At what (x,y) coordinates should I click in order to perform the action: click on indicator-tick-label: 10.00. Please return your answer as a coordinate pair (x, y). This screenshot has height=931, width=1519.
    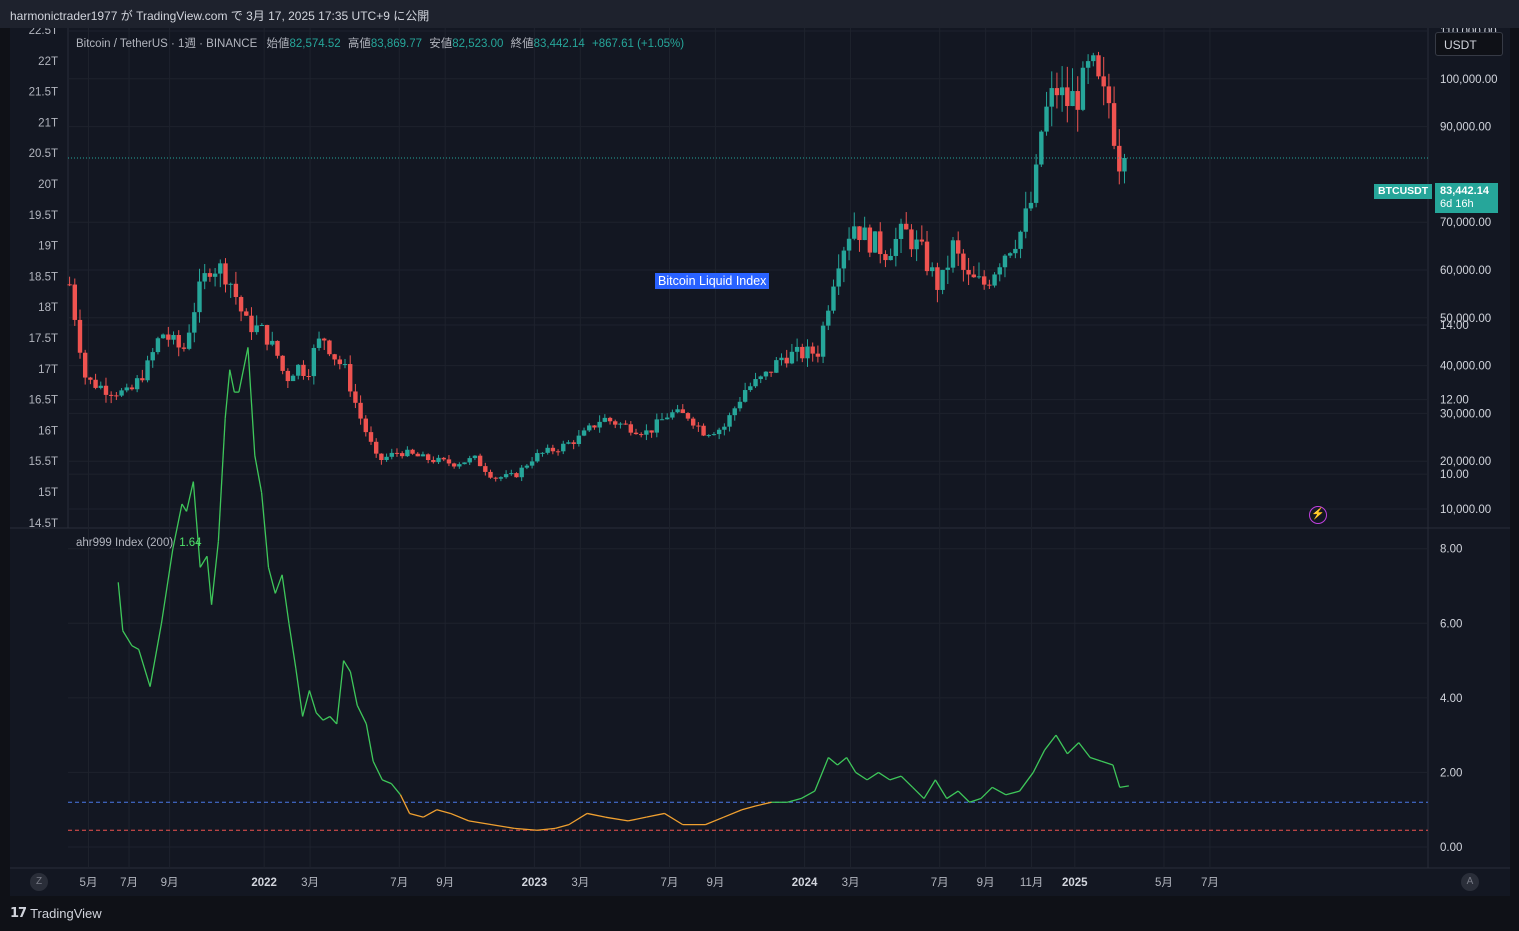
    Looking at the image, I should click on (1454, 475).